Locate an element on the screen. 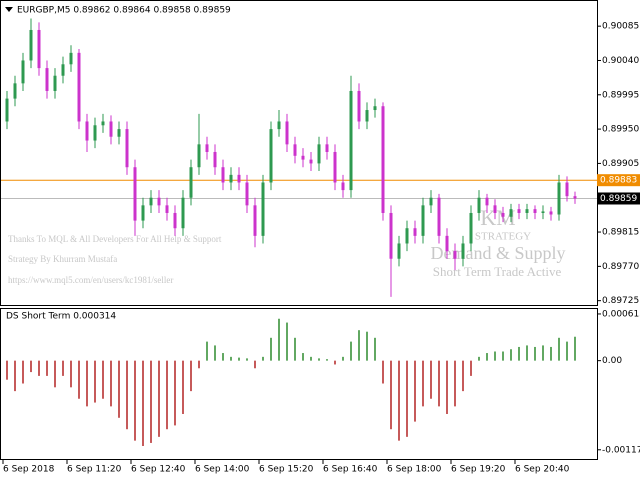 This screenshot has height=480, width=640. y-tick-label: 0.89815 is located at coordinates (620, 233).